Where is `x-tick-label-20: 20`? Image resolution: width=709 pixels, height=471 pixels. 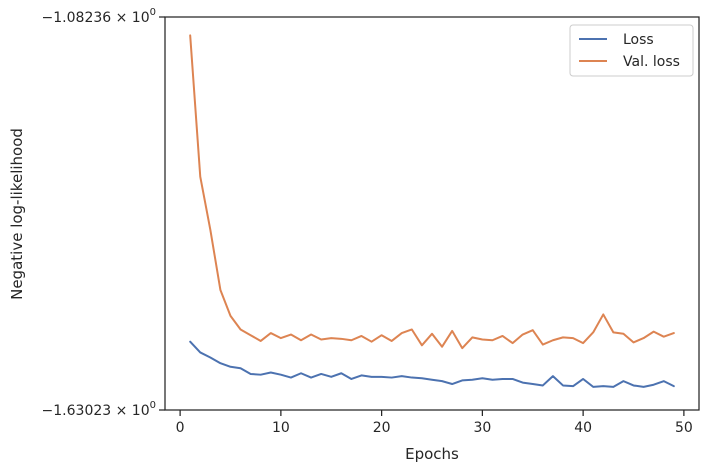 x-tick-label-20: 20 is located at coordinates (382, 428).